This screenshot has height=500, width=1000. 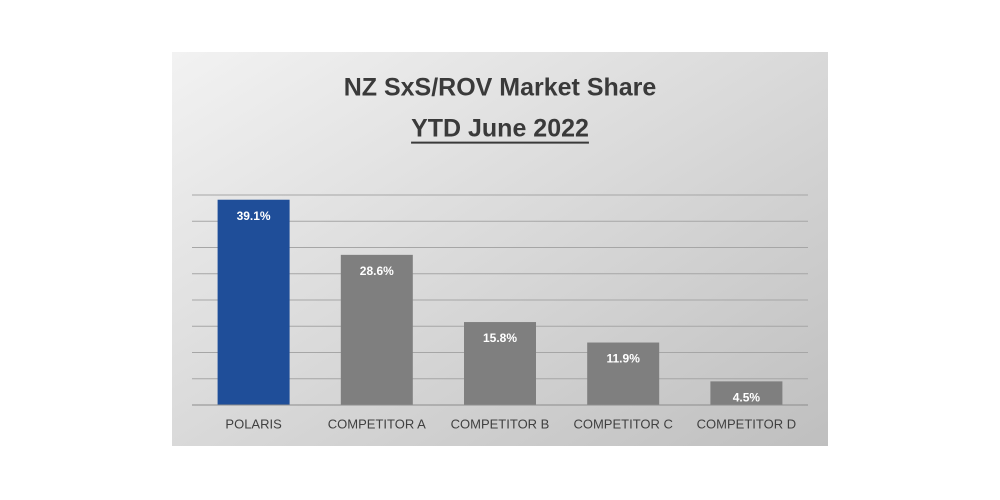 What do you see at coordinates (500, 88) in the screenshot?
I see `chart-title: NZ SxS/ROV Market Share` at bounding box center [500, 88].